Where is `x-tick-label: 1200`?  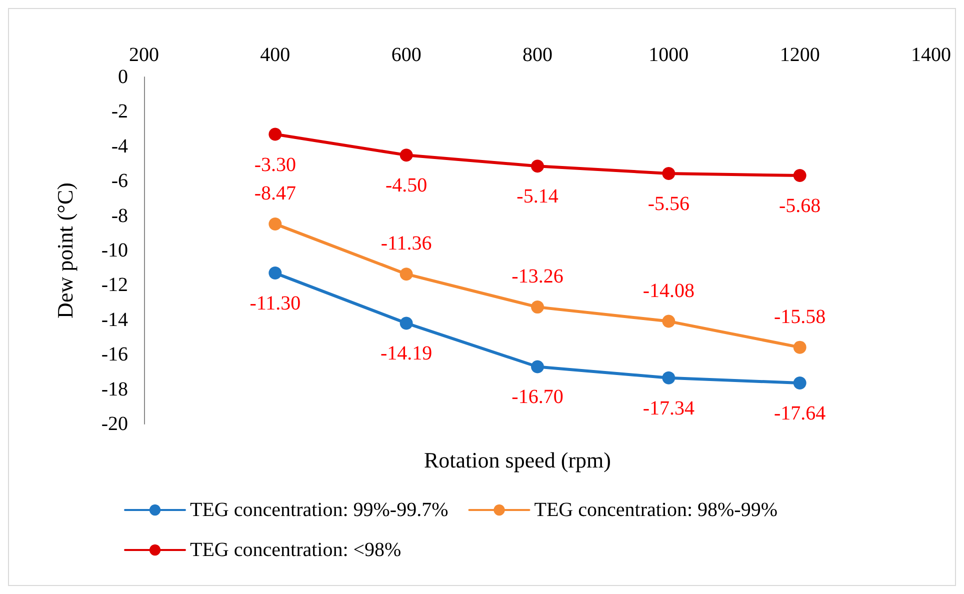 x-tick-label: 1200 is located at coordinates (800, 55).